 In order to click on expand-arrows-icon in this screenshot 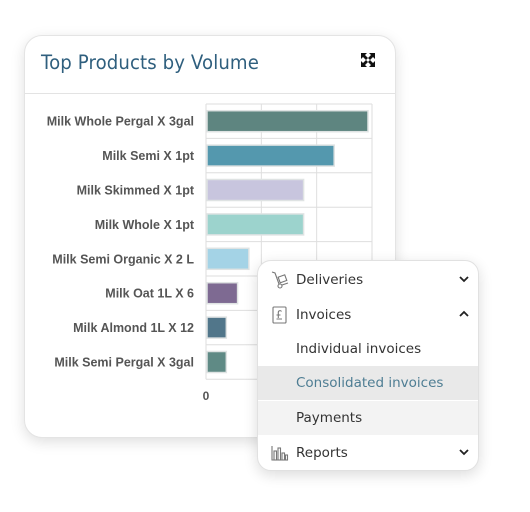, I will do `click(368, 60)`.